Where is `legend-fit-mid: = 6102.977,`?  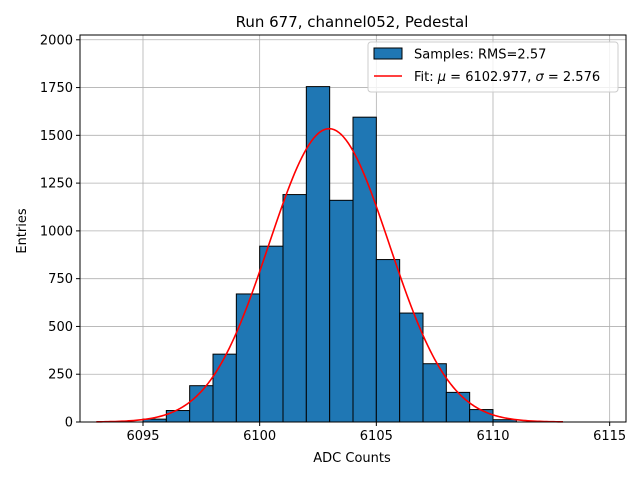 legend-fit-mid: = 6102.977, is located at coordinates (490, 77).